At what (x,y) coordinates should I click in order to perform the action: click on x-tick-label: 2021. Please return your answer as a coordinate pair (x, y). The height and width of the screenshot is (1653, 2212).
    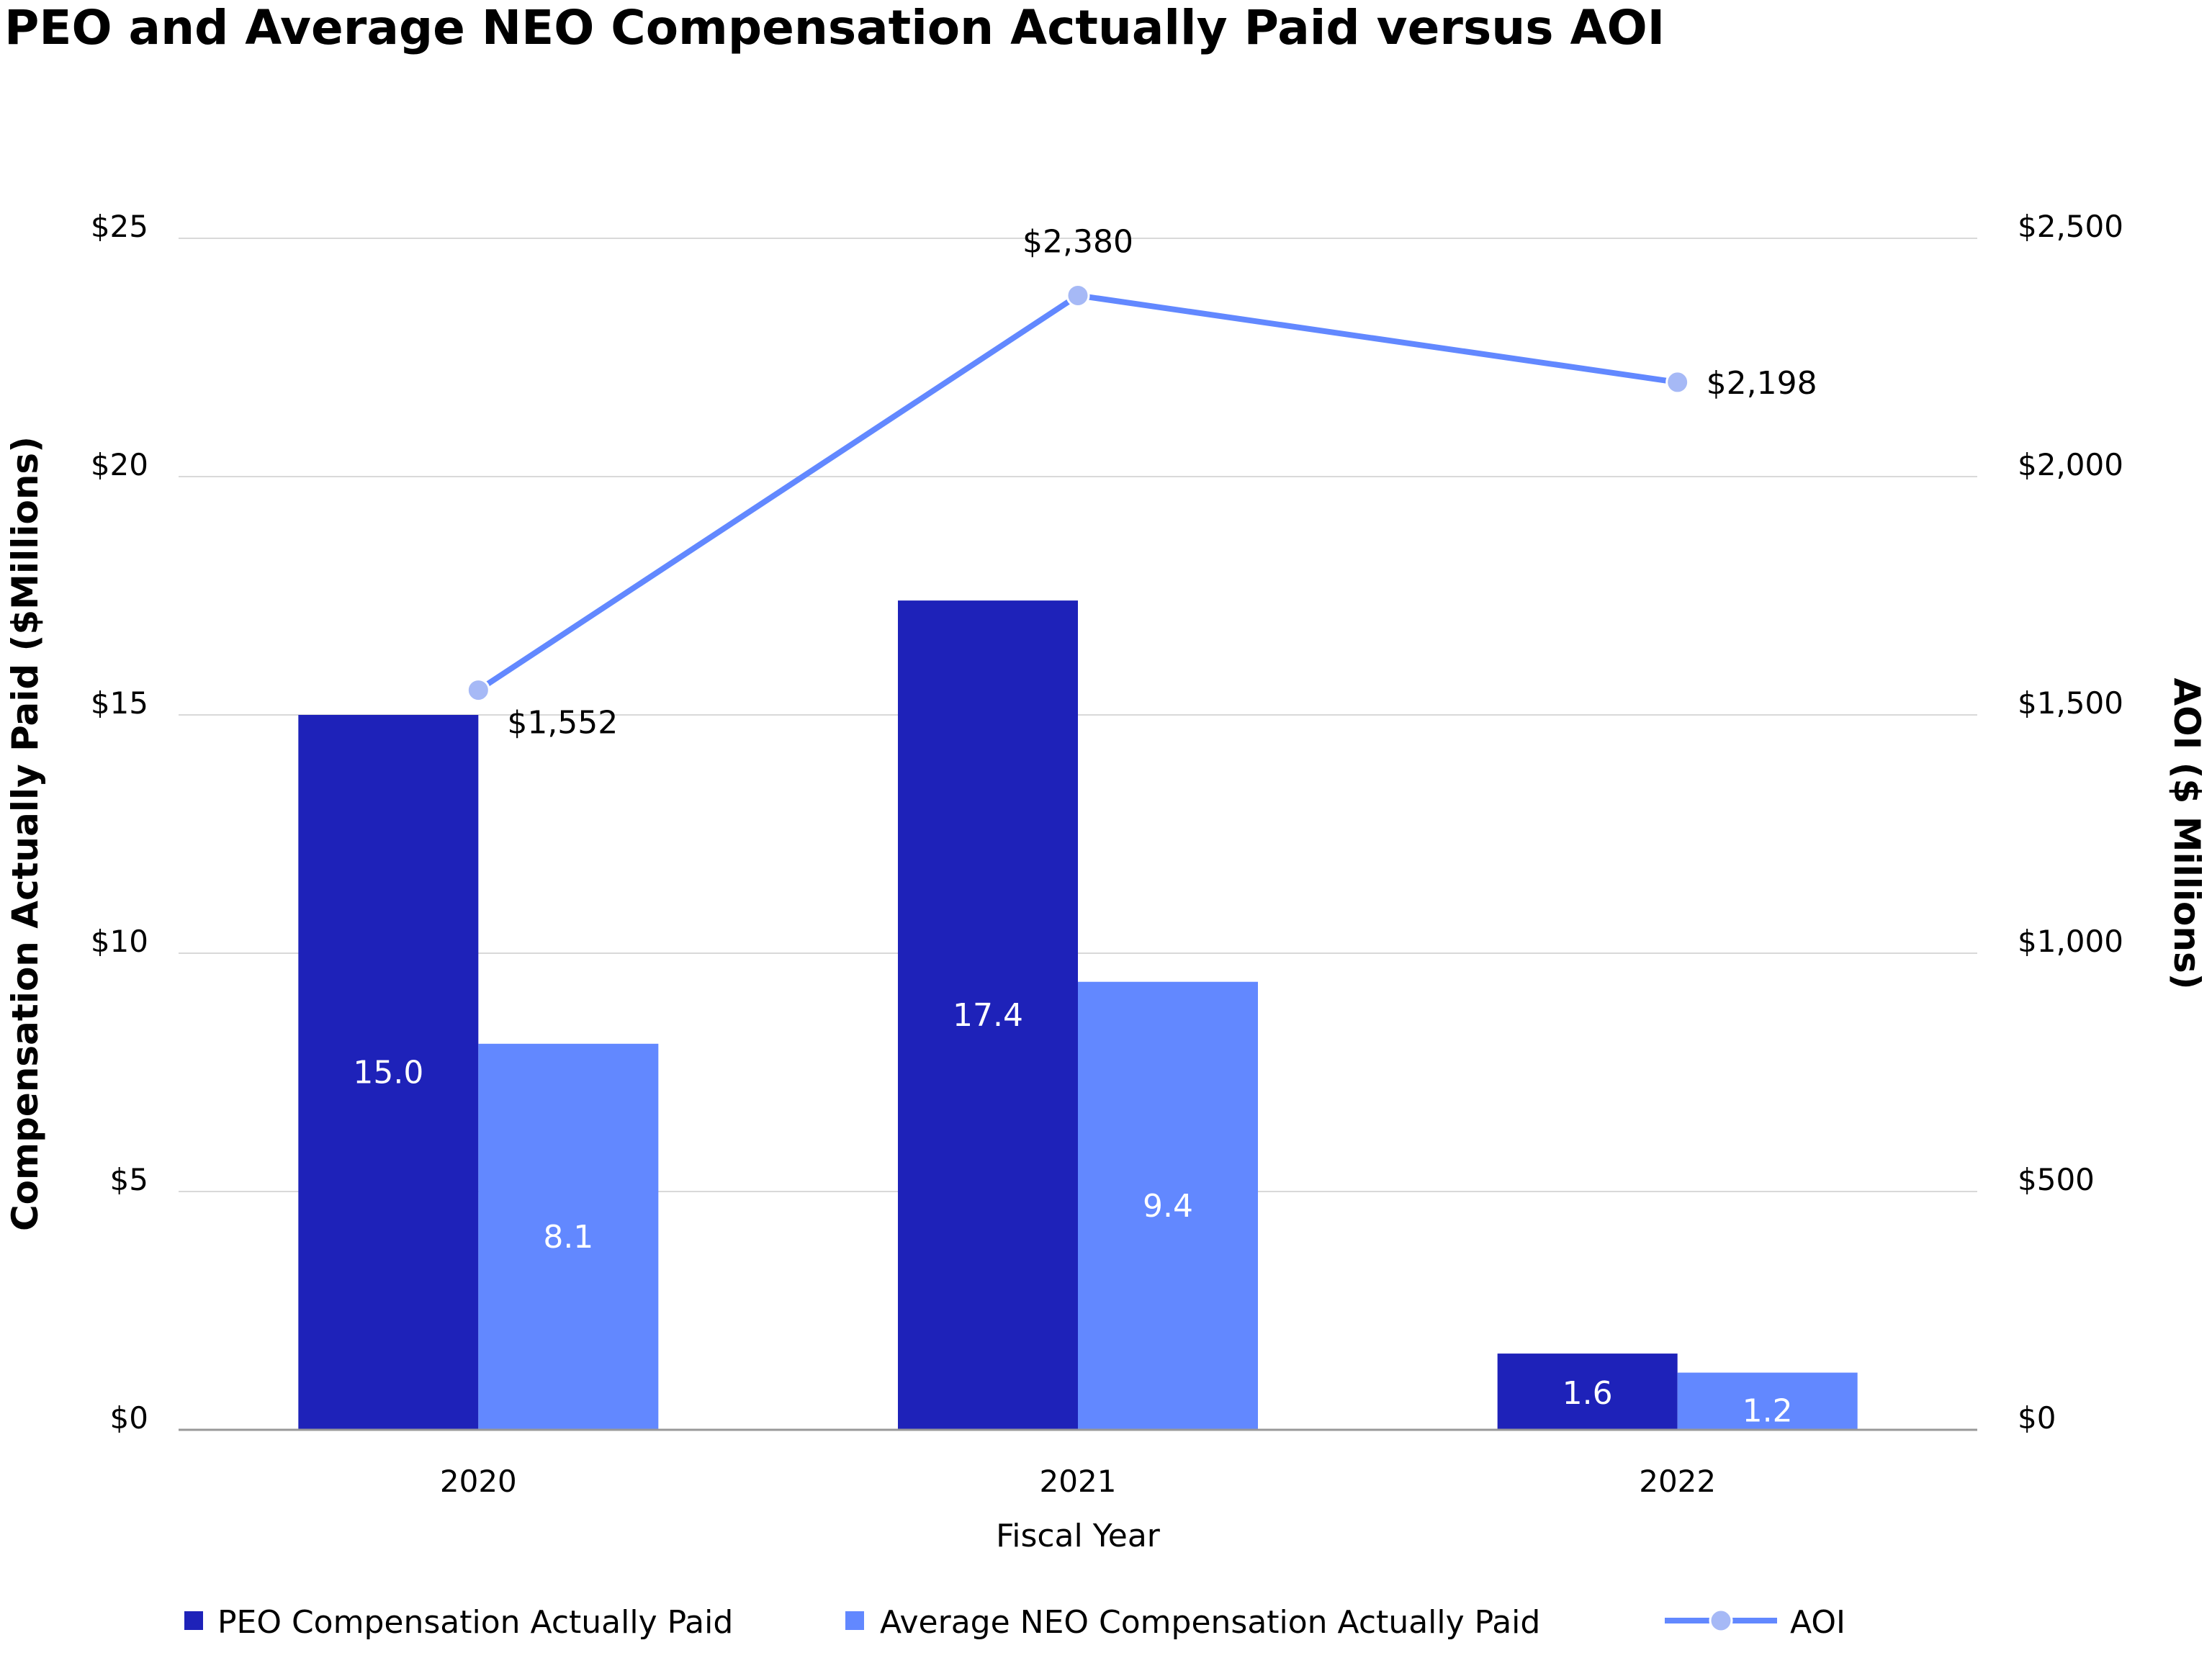
    Looking at the image, I should click on (1079, 1482).